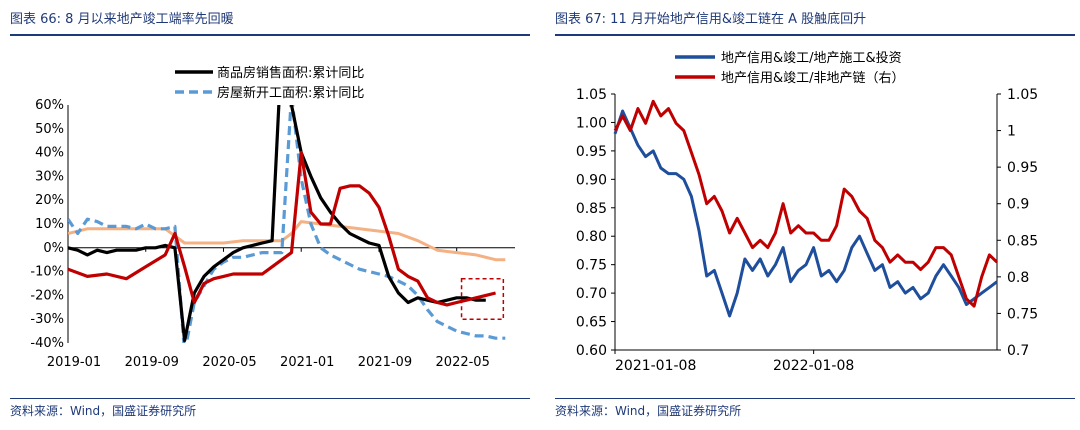  I want to click on left-y-tick-label: -10%, so click(47, 272).